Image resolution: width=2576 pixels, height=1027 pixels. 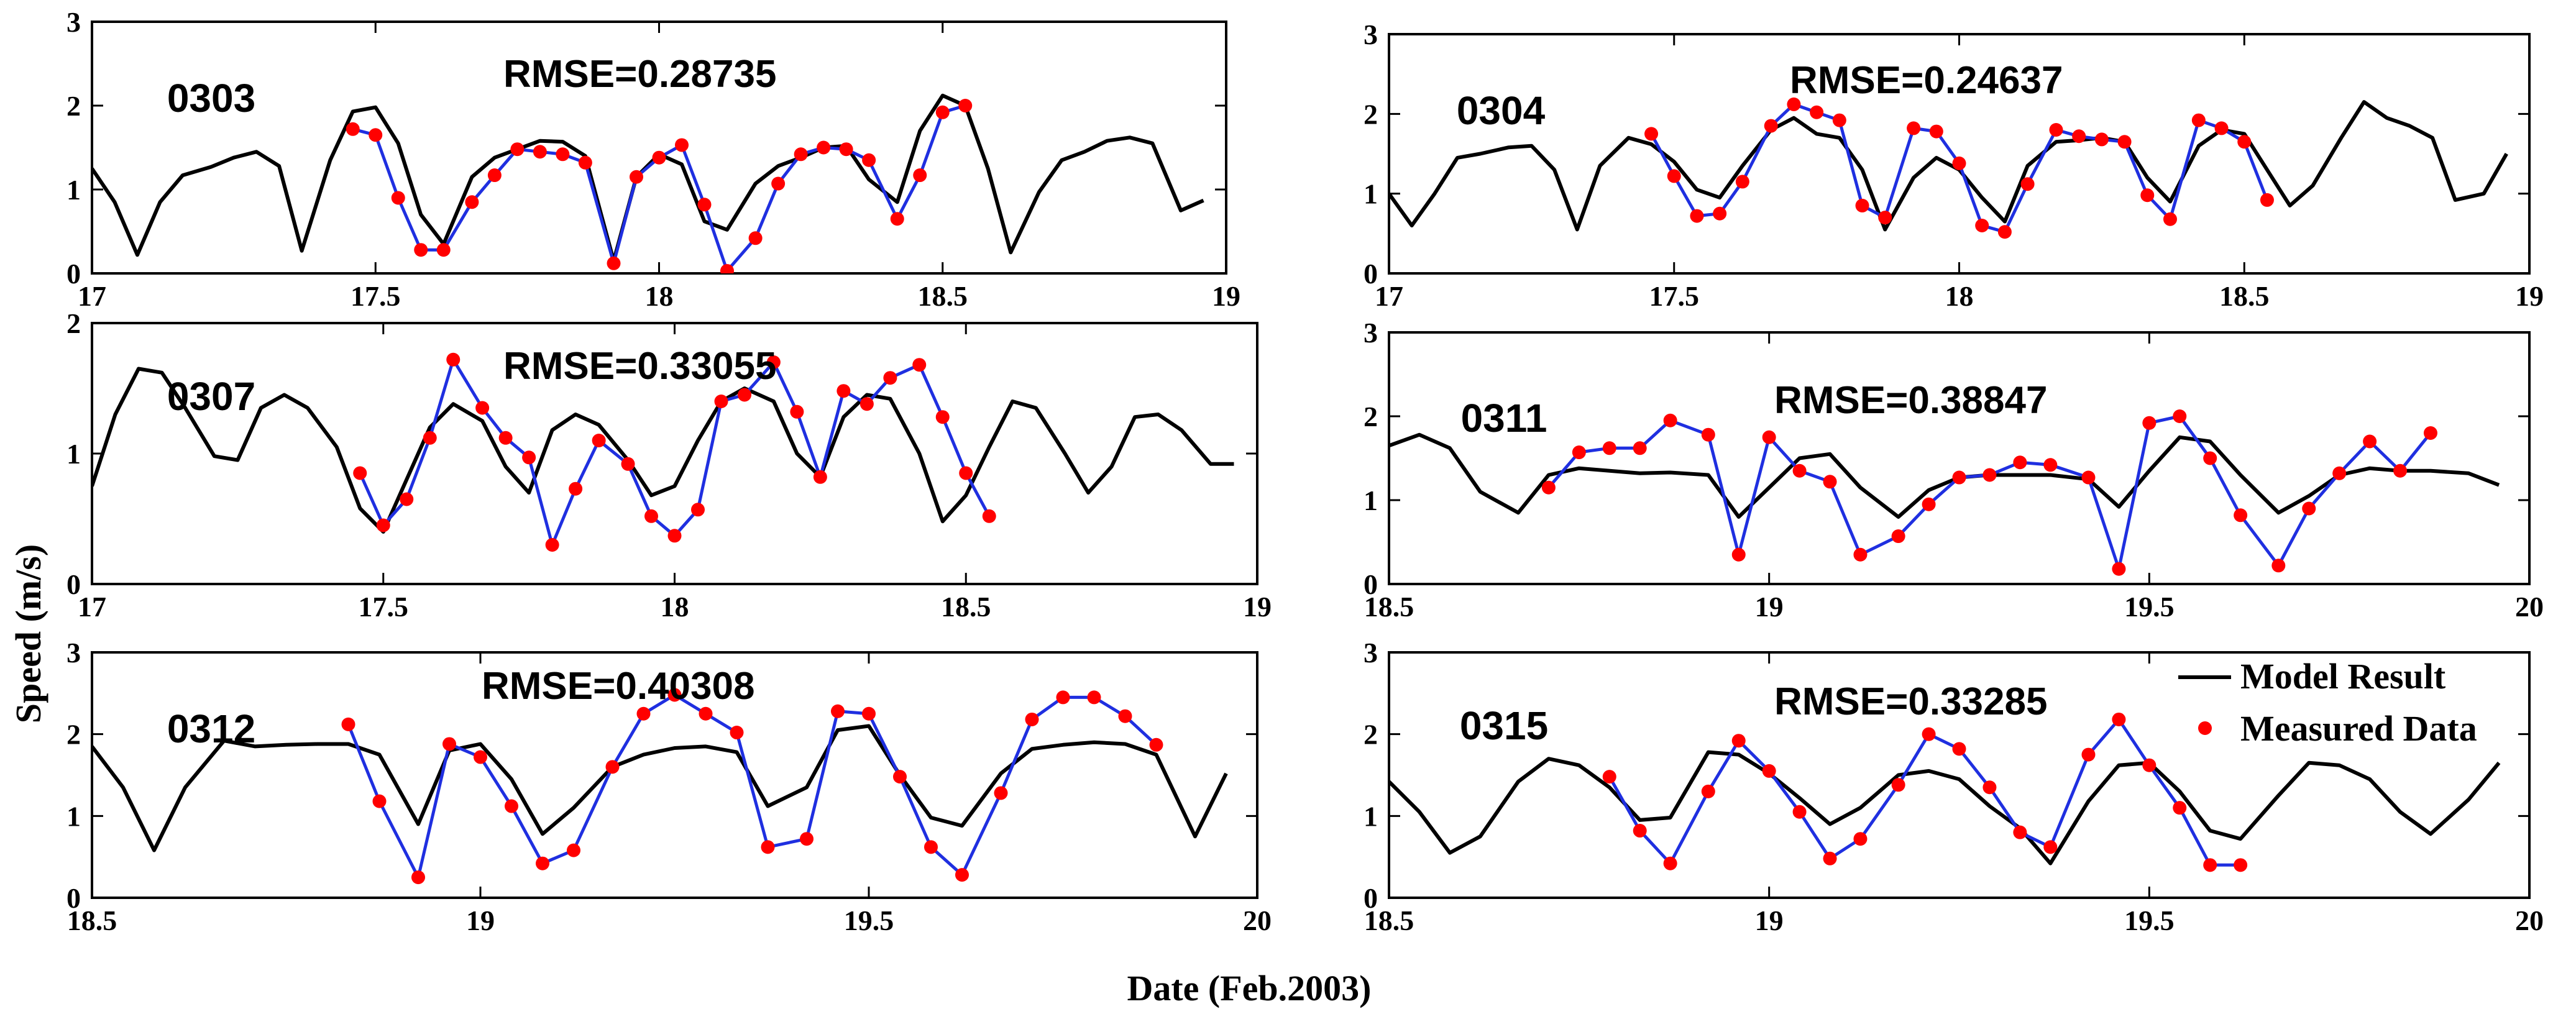 I want to click on panel-0311: 18.5 19 19.5 20 0 1 2 3 0311 RMSE=0.38847, so click(x=1954, y=470).